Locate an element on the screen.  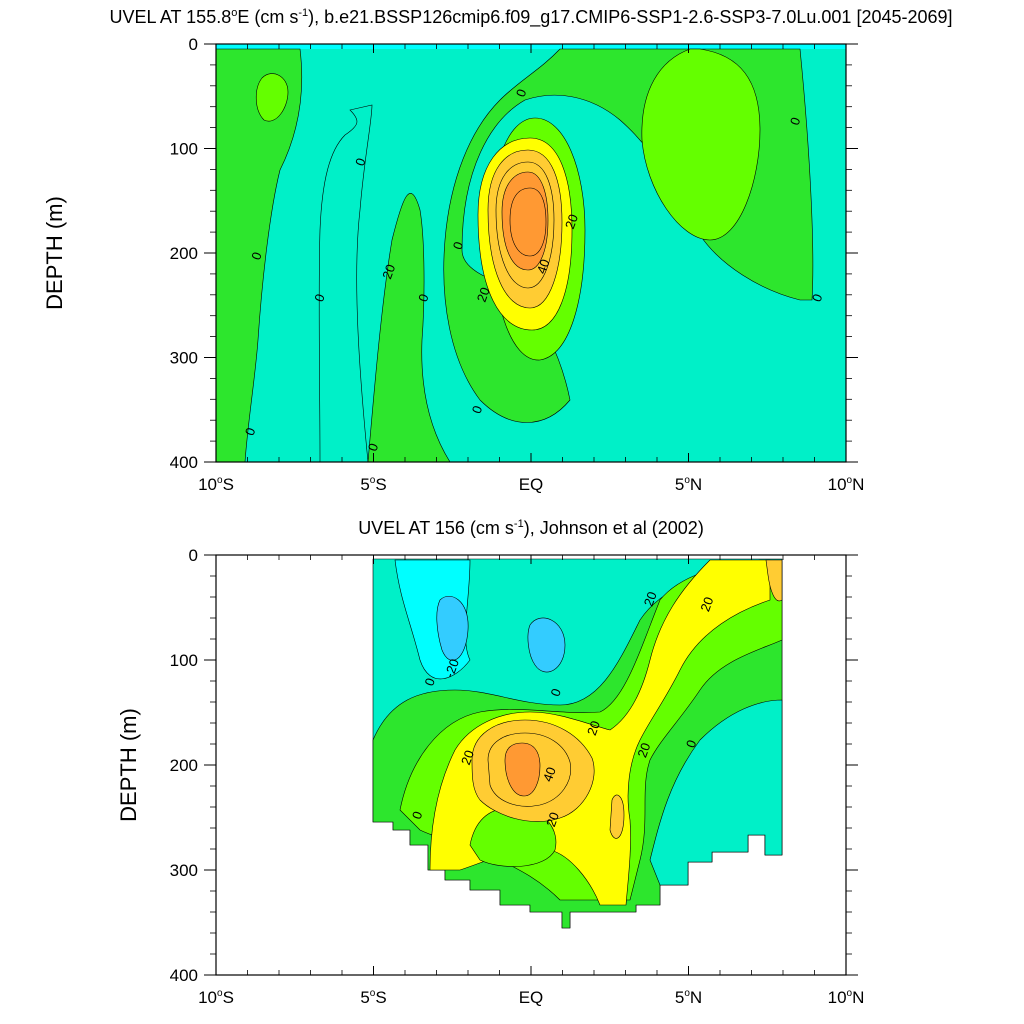
panel-2-region-jet-gap is located at coordinates (513, 837).